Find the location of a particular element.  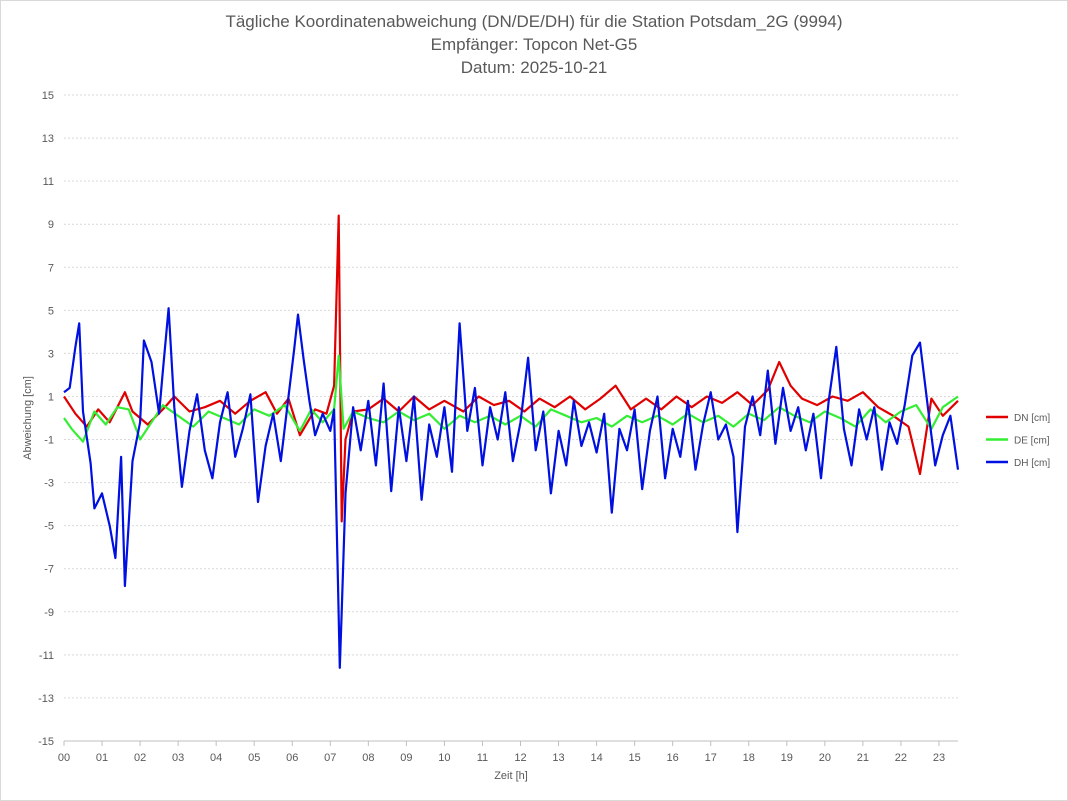

x-tick-label: 18 is located at coordinates (749, 758).